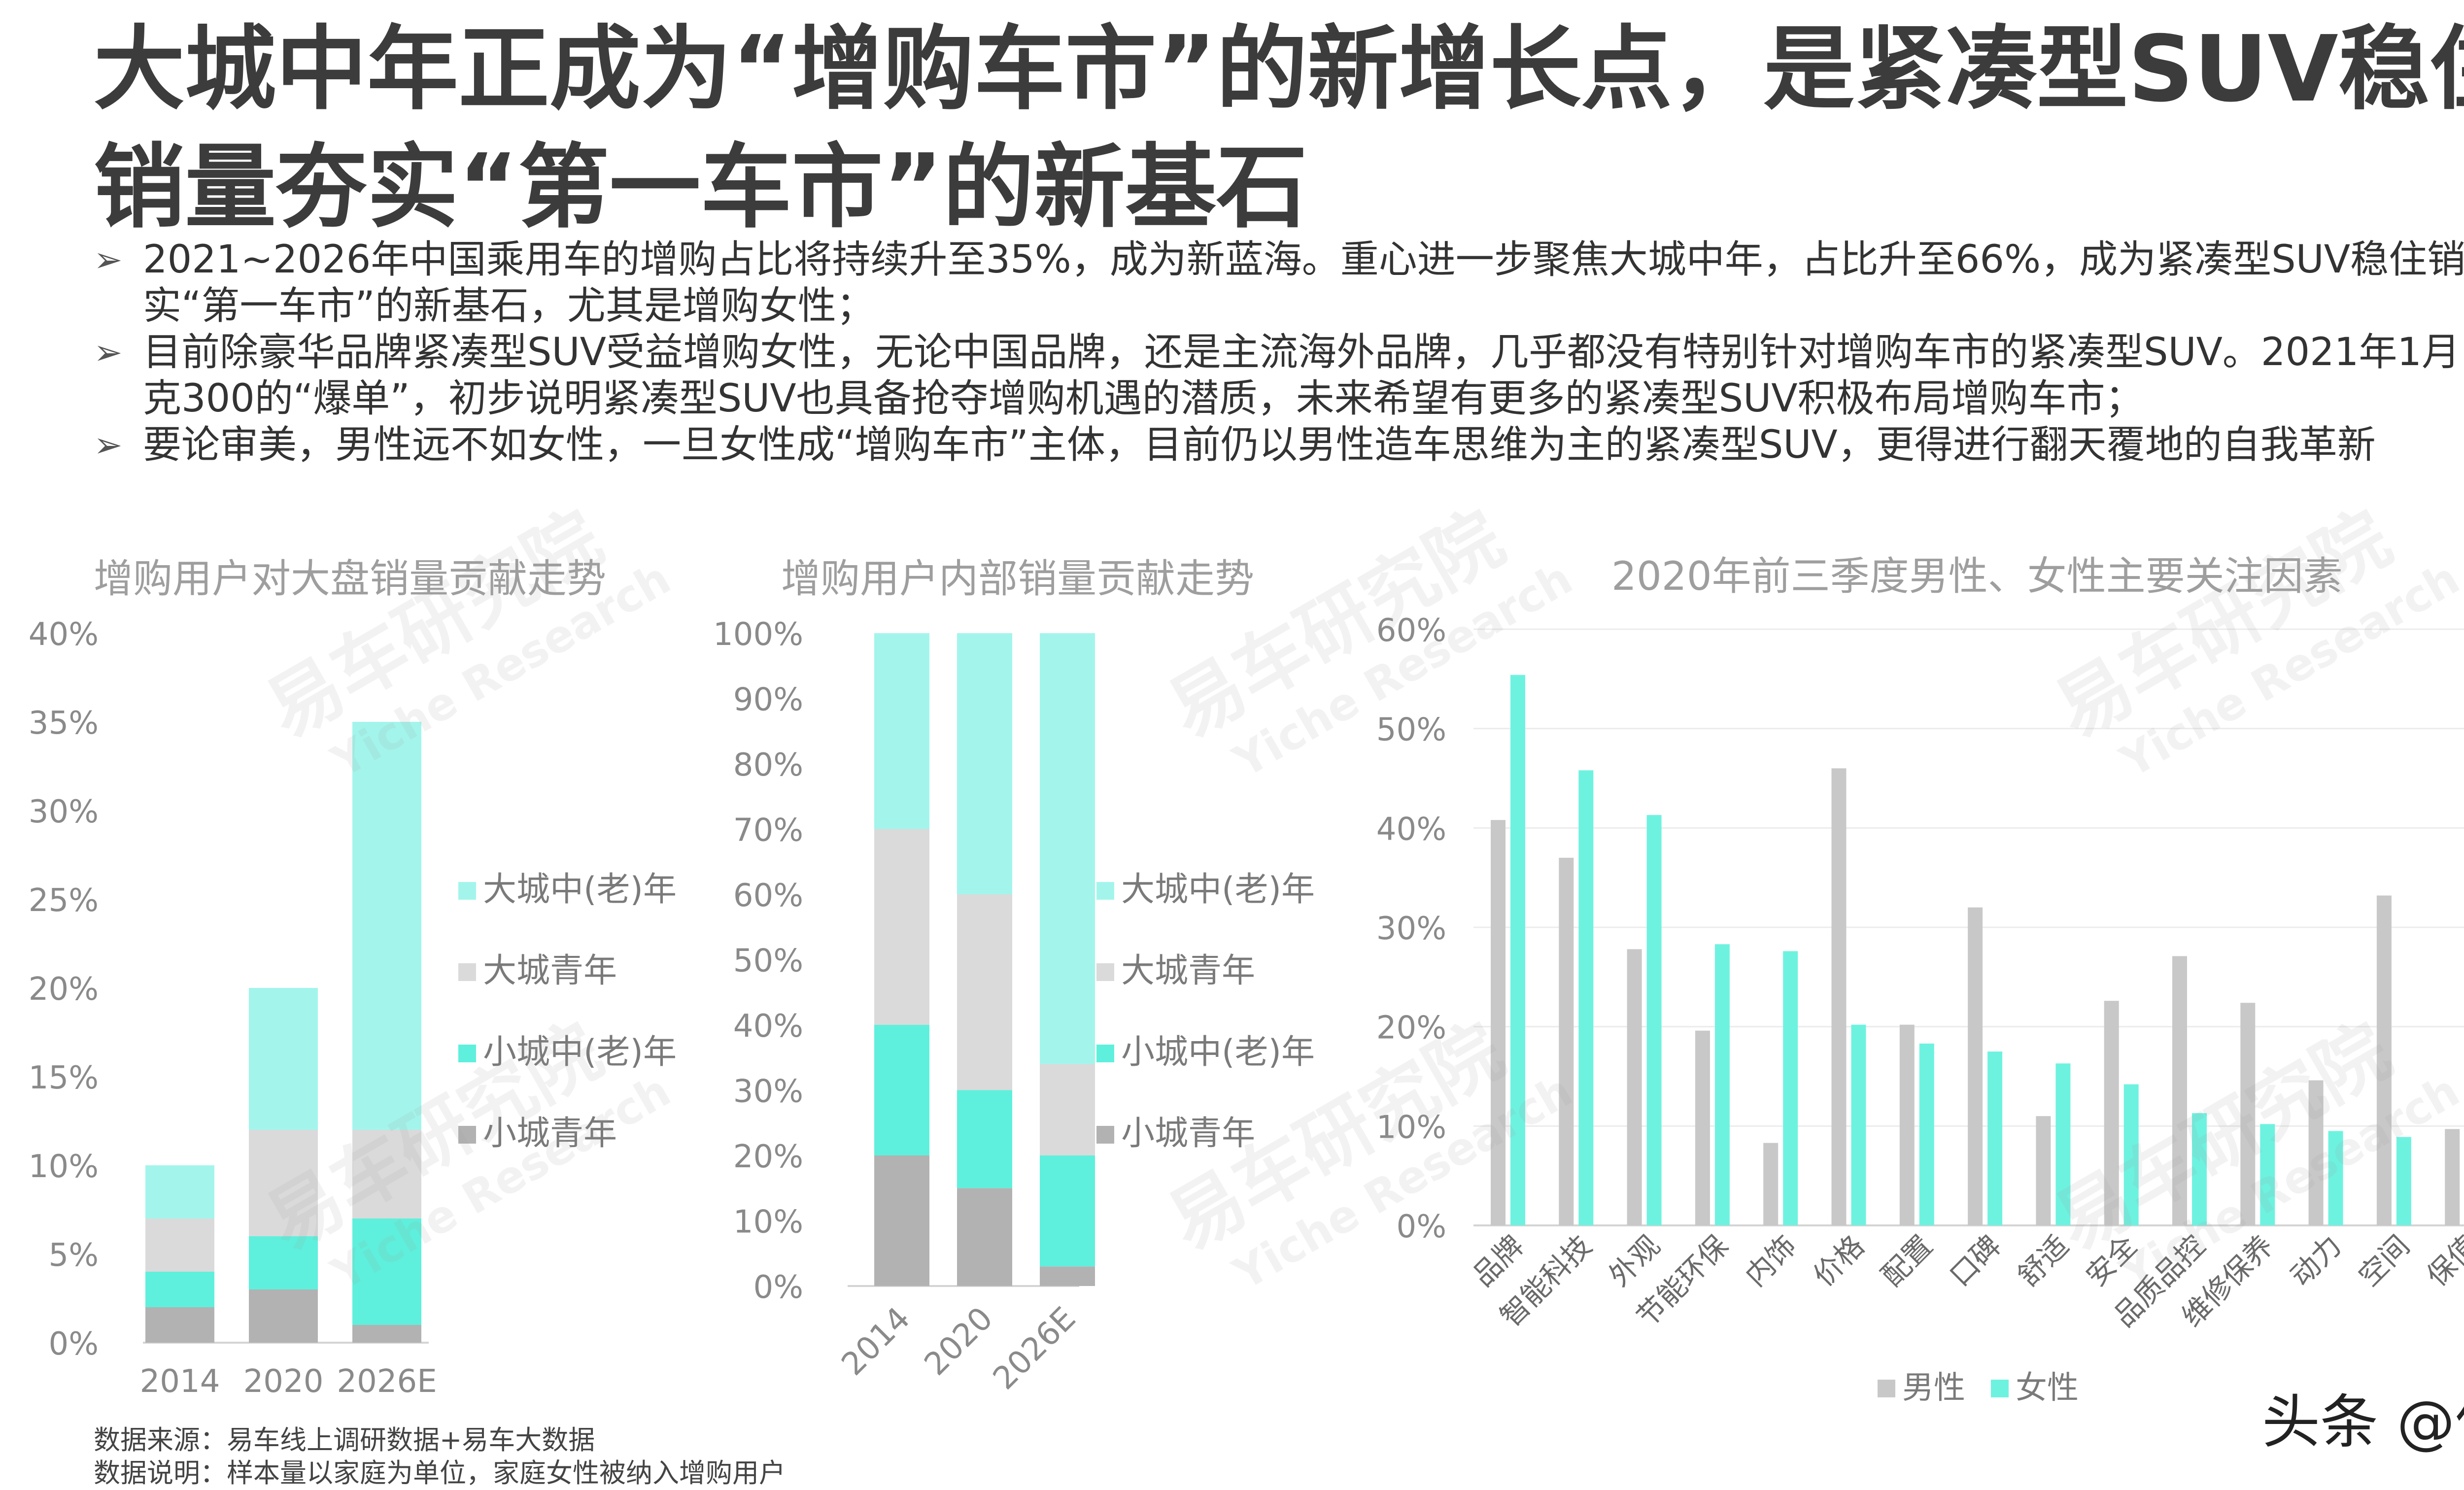 The width and height of the screenshot is (2464, 1490). Describe the element at coordinates (180, 1381) in the screenshot. I see `chart1-xtick-label: 2014` at that location.